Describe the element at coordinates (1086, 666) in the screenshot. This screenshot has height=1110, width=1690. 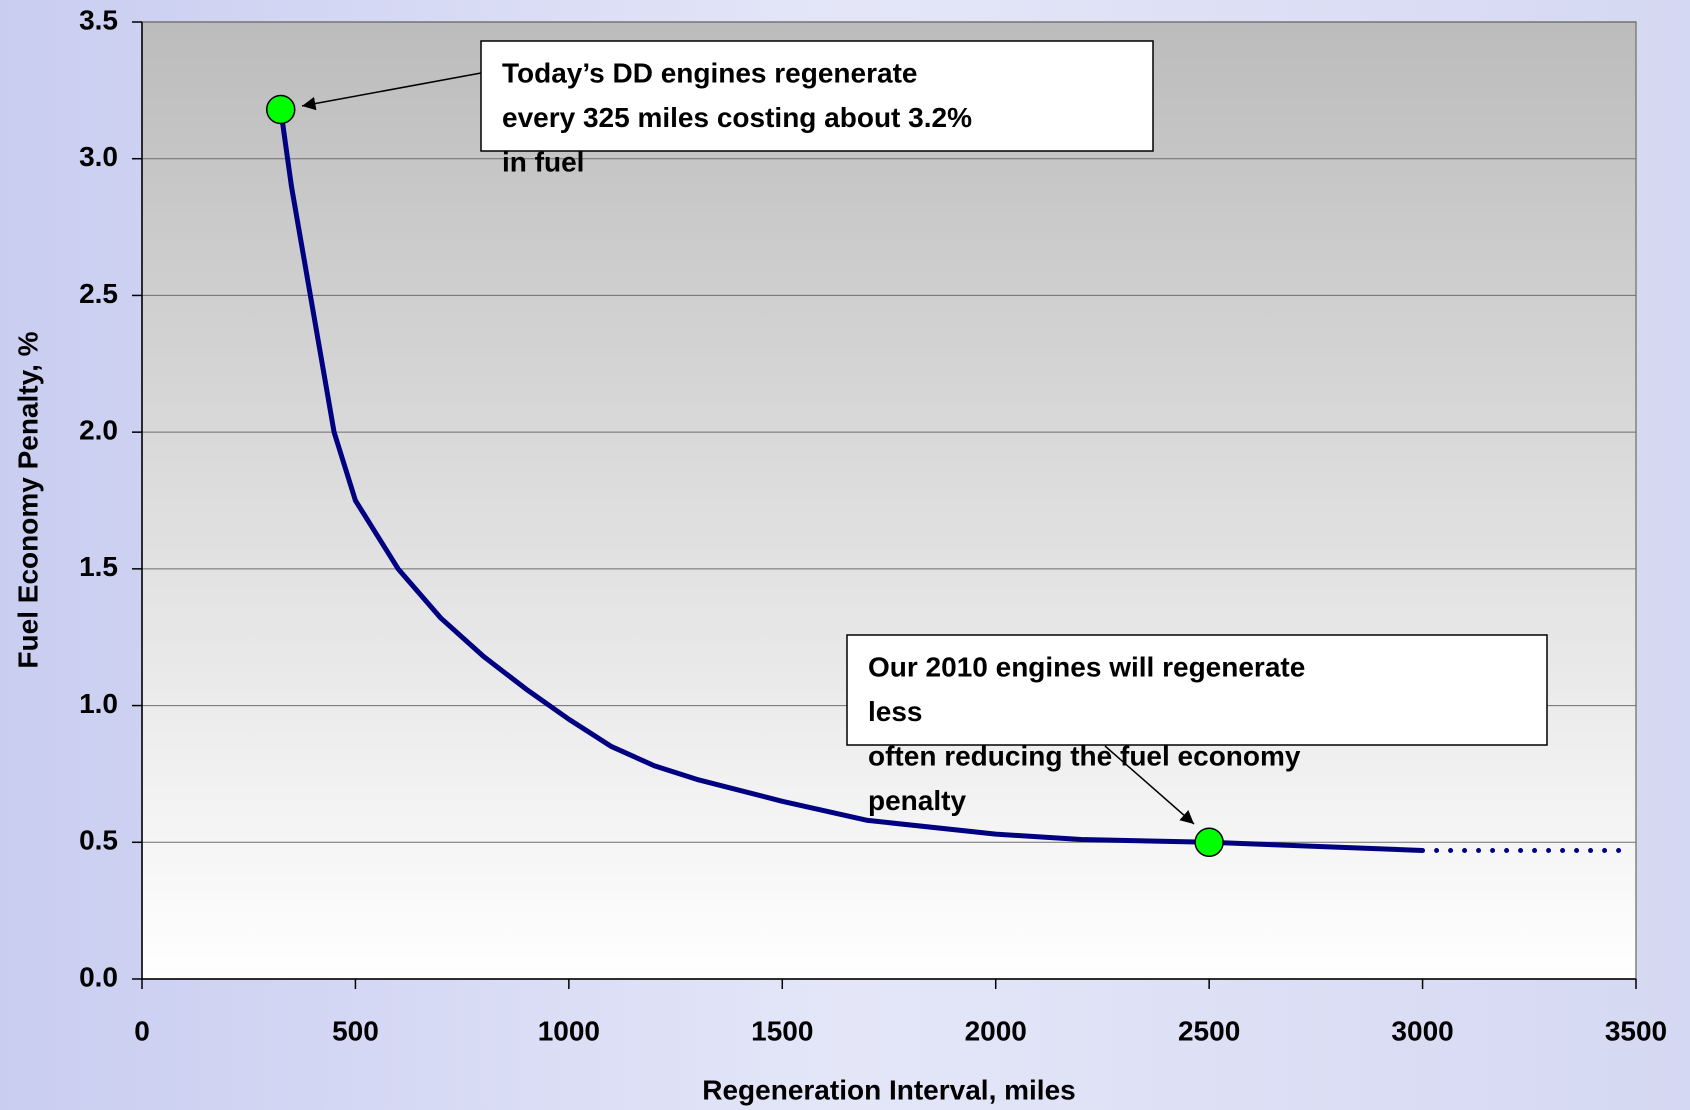
I see `annotation-text: Our 2010 engines will regenerate` at that location.